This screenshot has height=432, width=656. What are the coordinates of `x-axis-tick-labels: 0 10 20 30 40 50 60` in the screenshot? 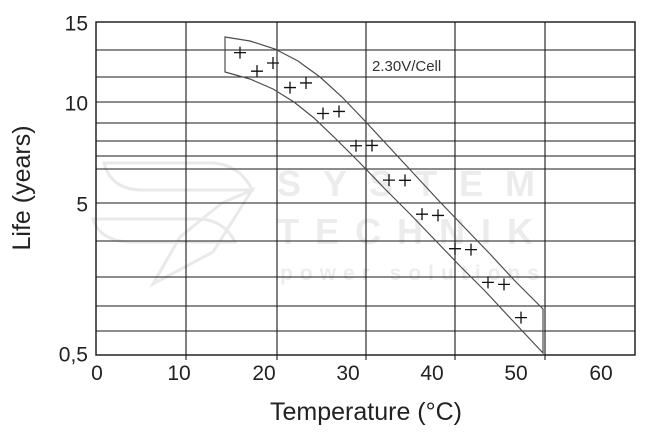 It's located at (352, 373).